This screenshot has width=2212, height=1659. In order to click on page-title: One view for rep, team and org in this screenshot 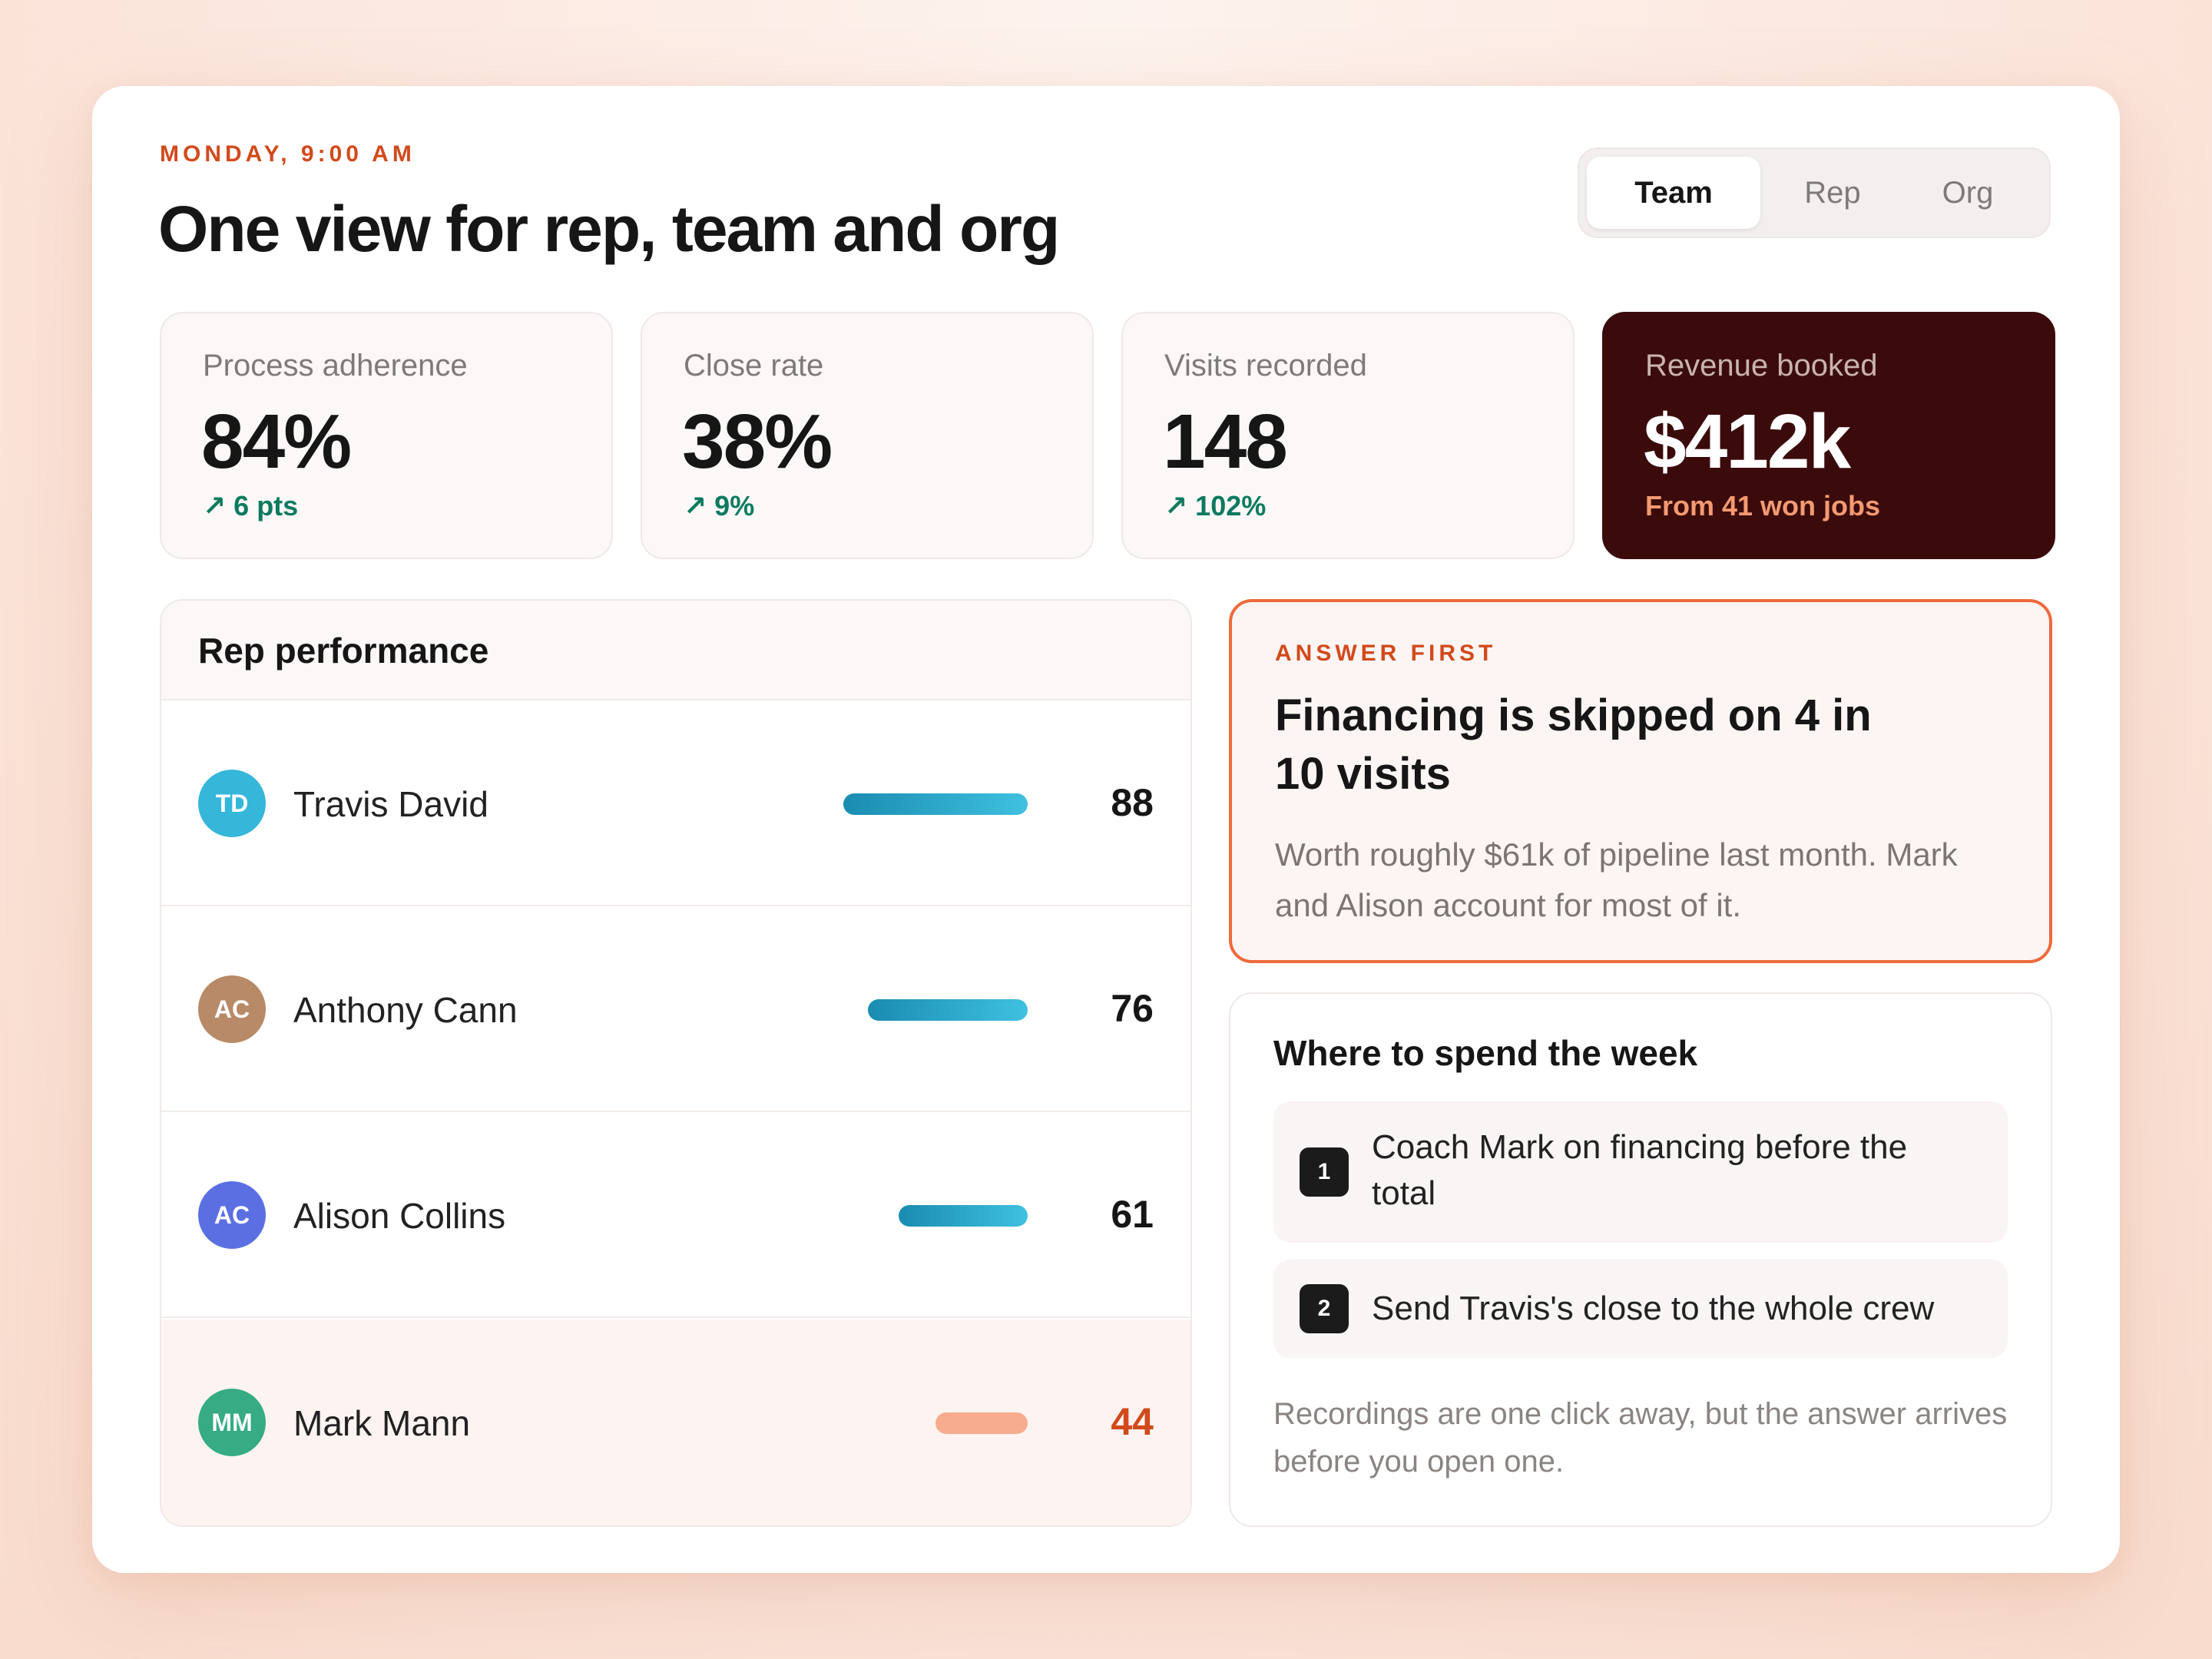, I will do `click(609, 229)`.